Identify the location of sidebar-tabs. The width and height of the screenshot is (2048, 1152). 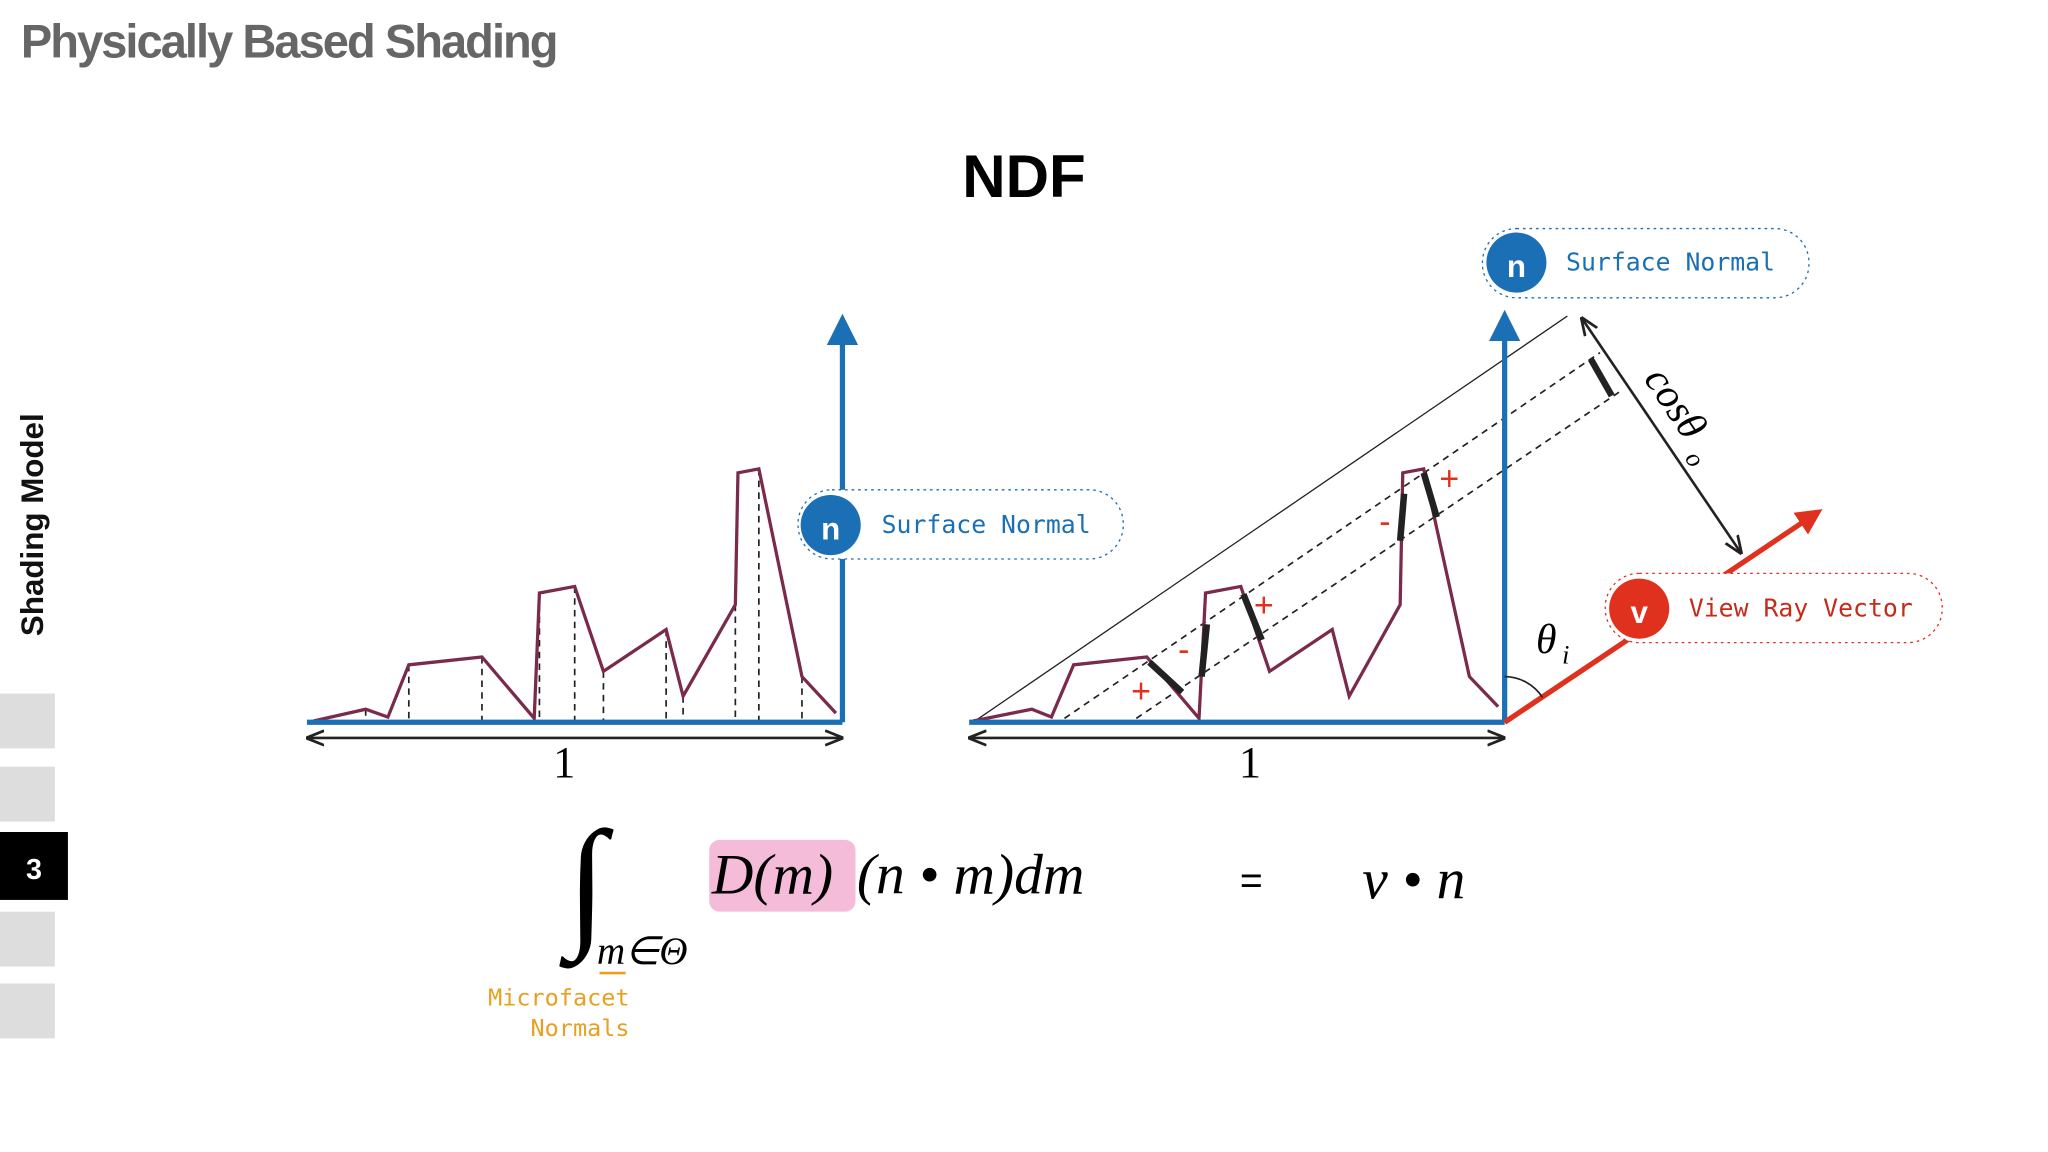
(34, 866).